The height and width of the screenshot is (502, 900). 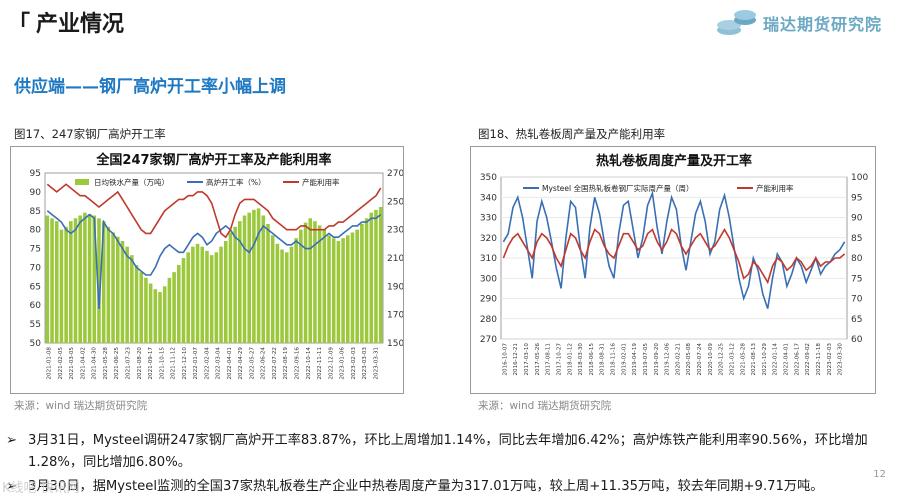 I want to click on plot-area, so click(x=214, y=258).